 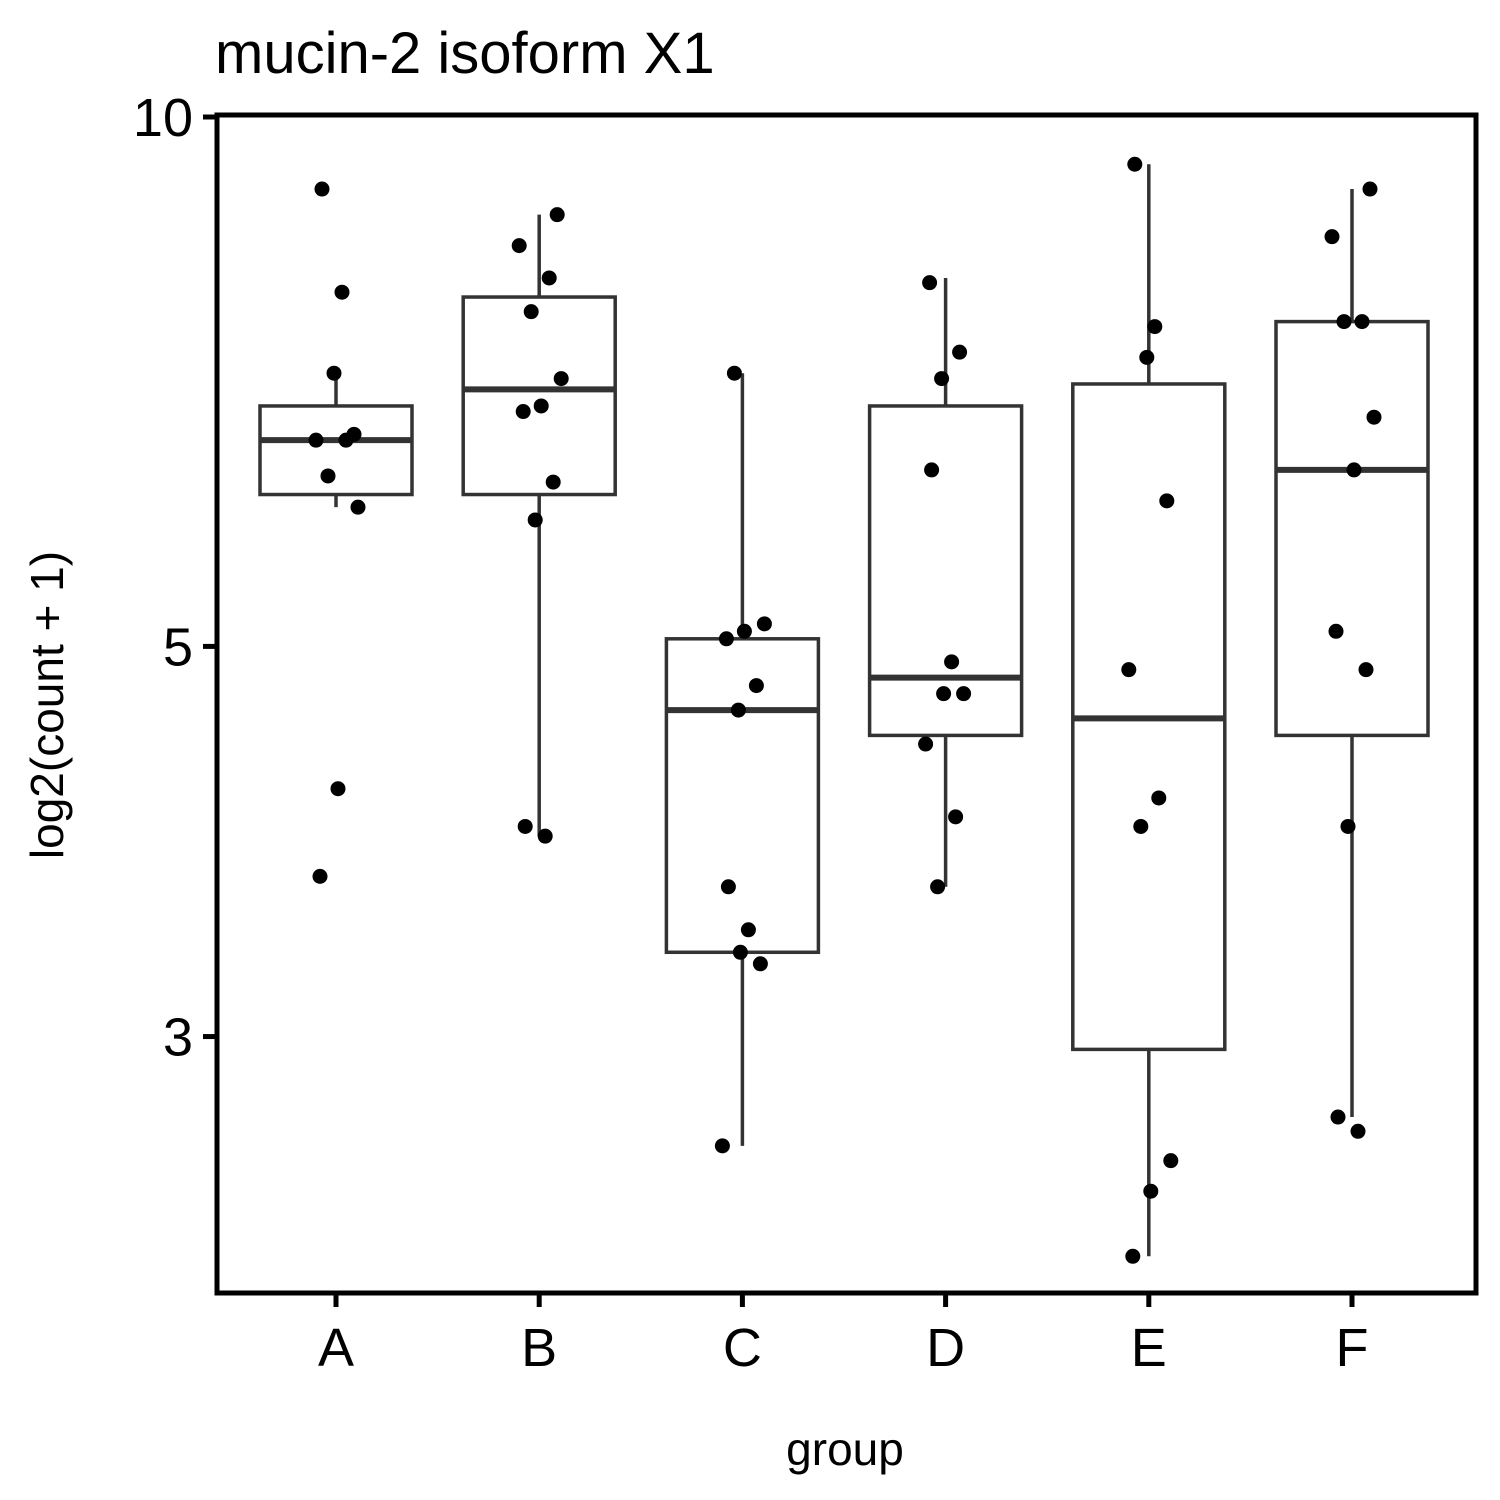 I want to click on y-axis: 3 5 10, so click(x=174, y=578).